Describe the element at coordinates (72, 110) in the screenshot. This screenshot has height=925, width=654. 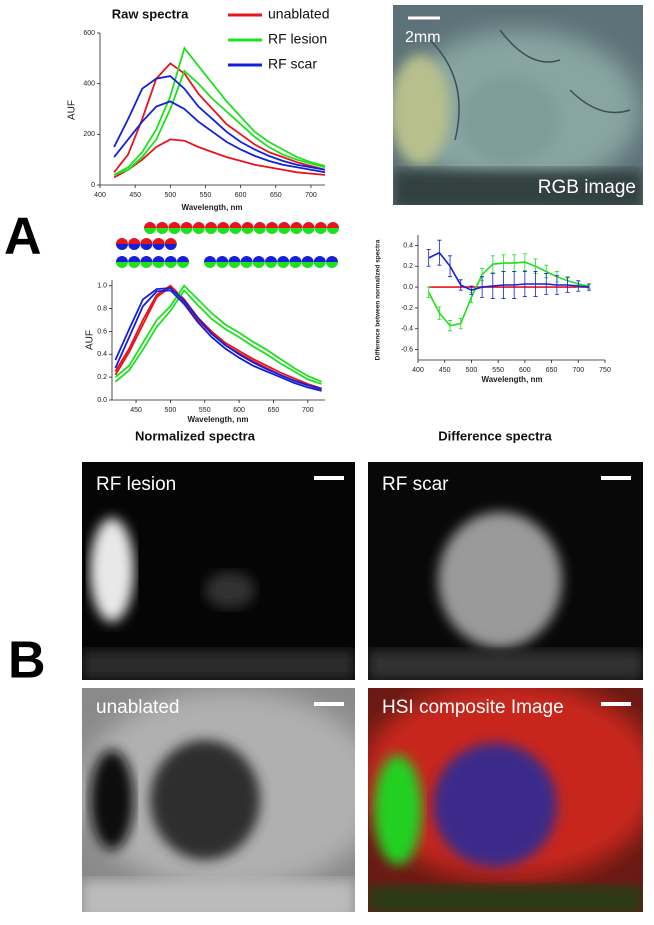
I see `y-axis-label: AUF` at that location.